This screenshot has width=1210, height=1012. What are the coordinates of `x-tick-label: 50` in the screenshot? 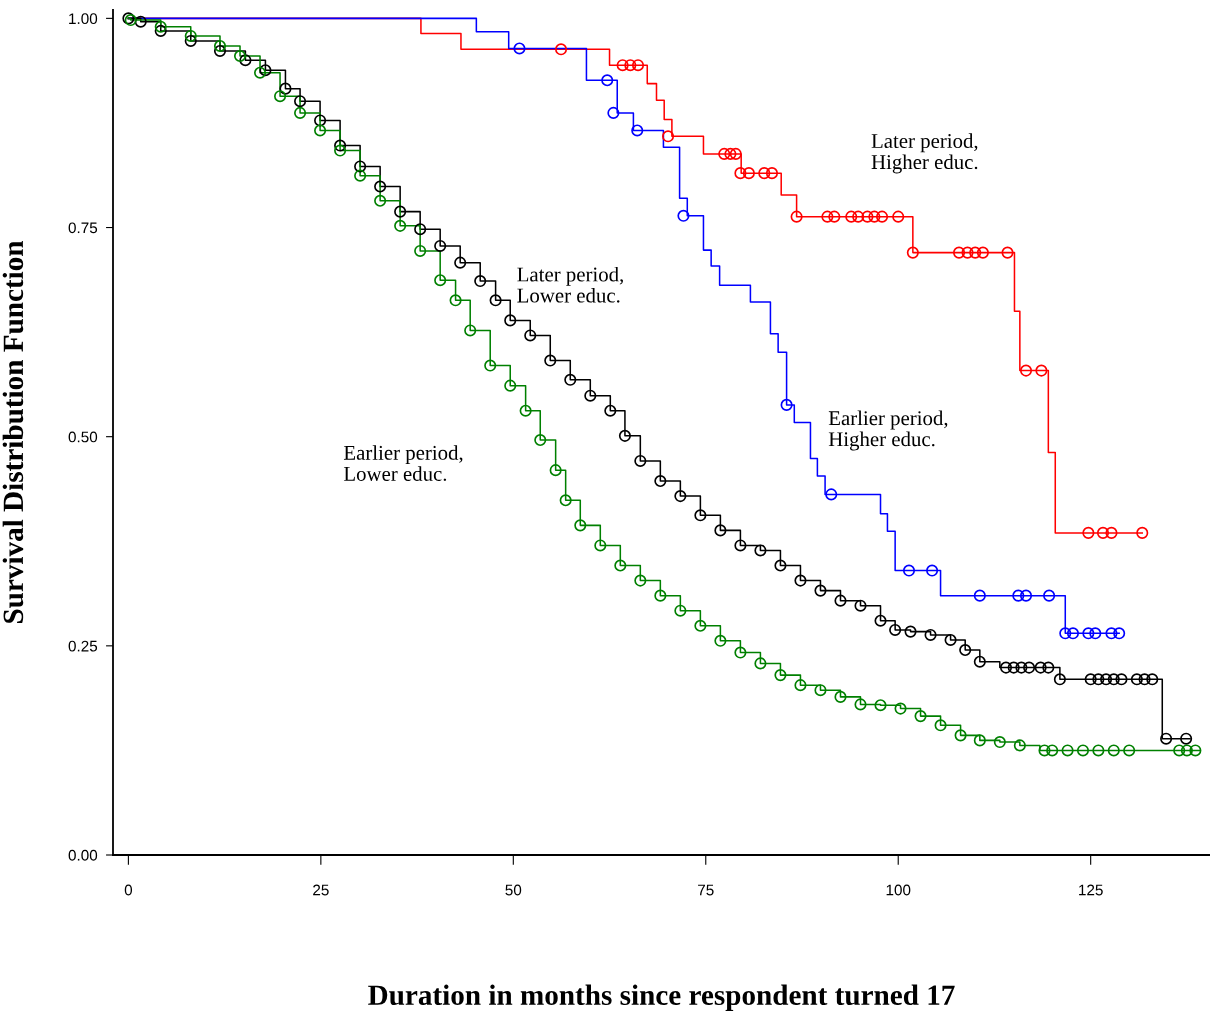 It's located at (513, 890).